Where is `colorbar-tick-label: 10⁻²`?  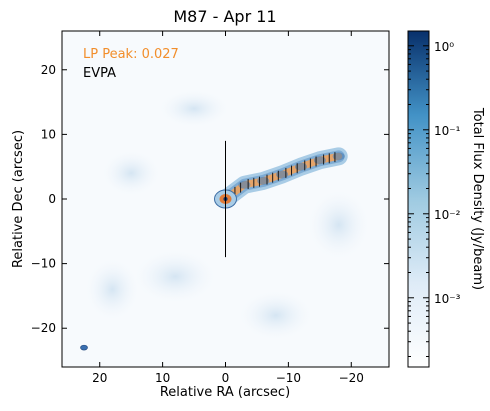
colorbar-tick-label: 10⁻² is located at coordinates (447, 215).